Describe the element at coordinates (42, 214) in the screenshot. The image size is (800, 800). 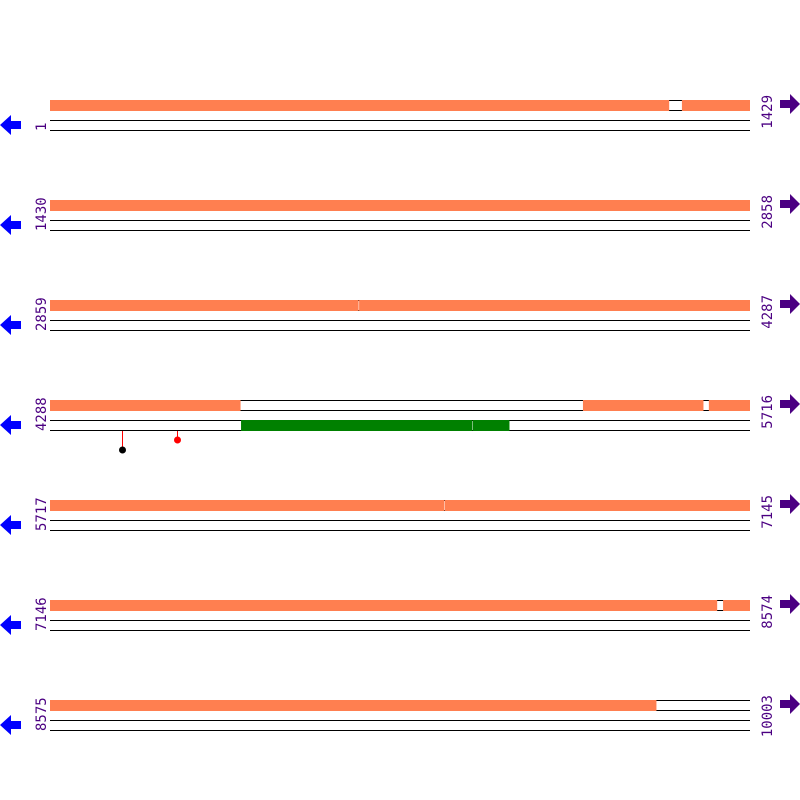
I see `row-start-label: 1430` at that location.